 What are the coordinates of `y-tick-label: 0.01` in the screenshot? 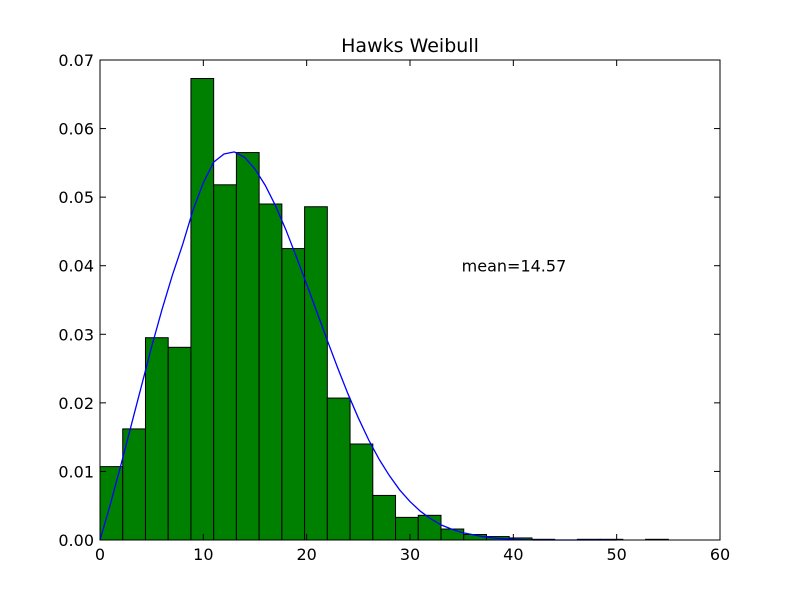 It's located at (76, 471).